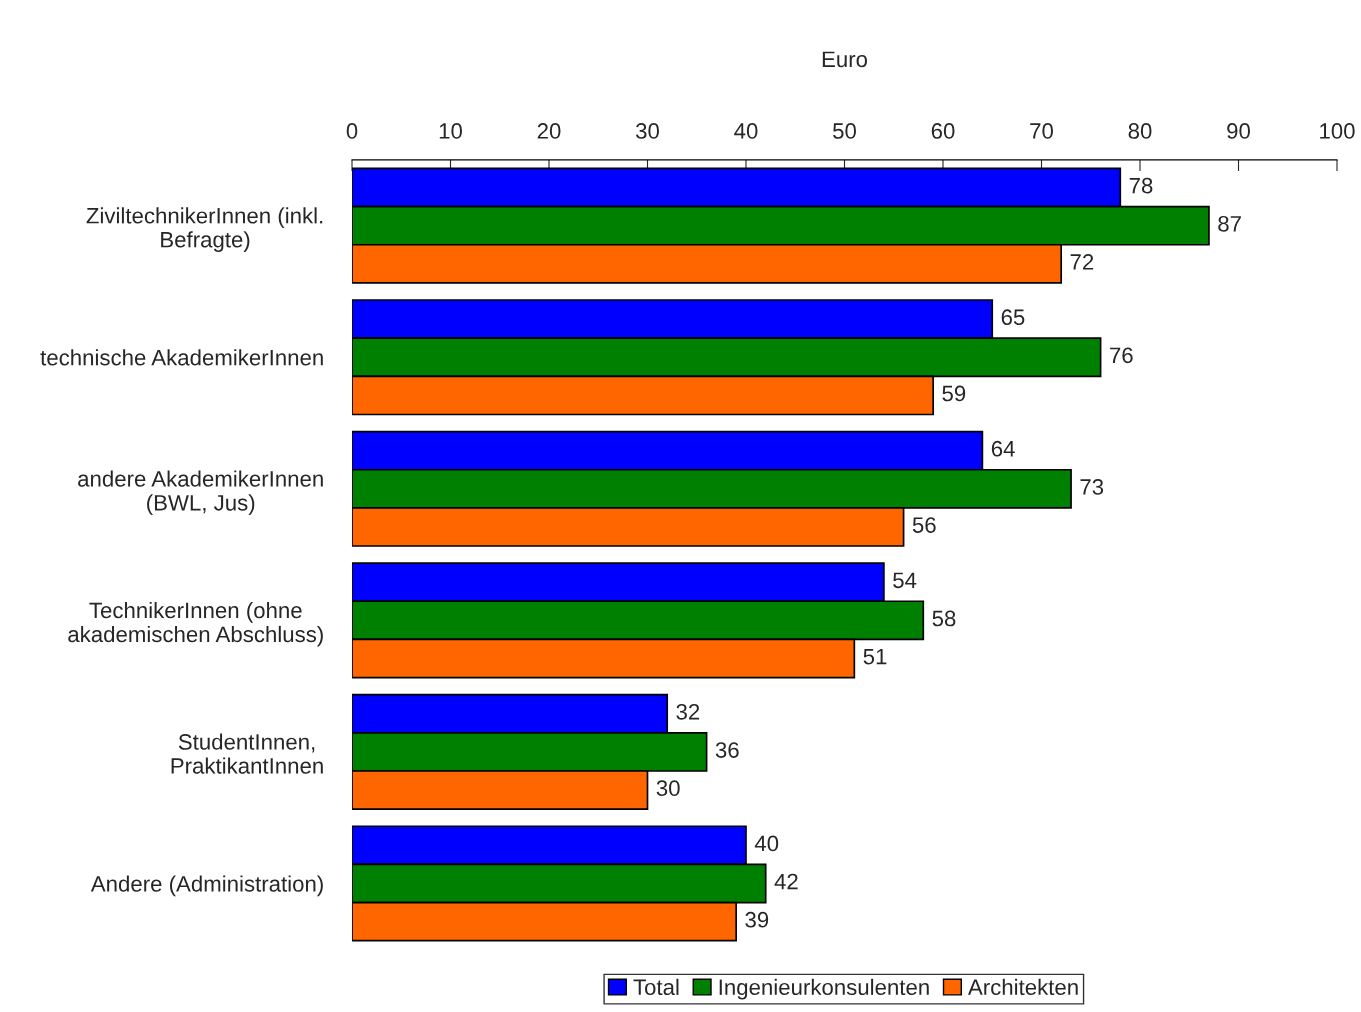  What do you see at coordinates (1041, 131) in the screenshot?
I see `x-tick-label: 70` at bounding box center [1041, 131].